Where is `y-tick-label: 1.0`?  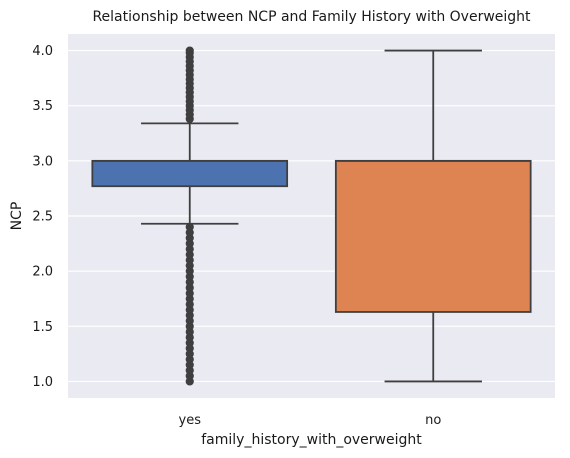 y-tick-label: 1.0 is located at coordinates (42, 382).